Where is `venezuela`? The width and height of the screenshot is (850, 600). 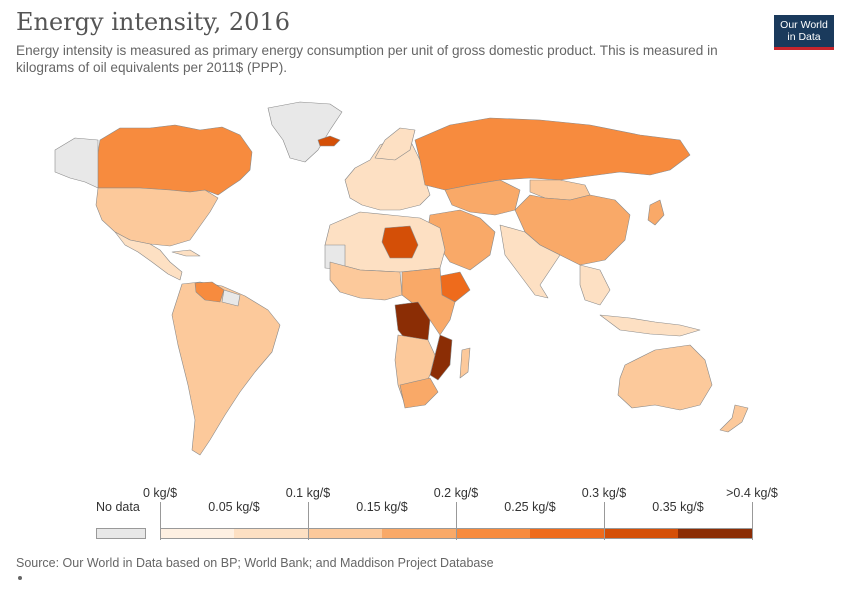 venezuela is located at coordinates (209, 292).